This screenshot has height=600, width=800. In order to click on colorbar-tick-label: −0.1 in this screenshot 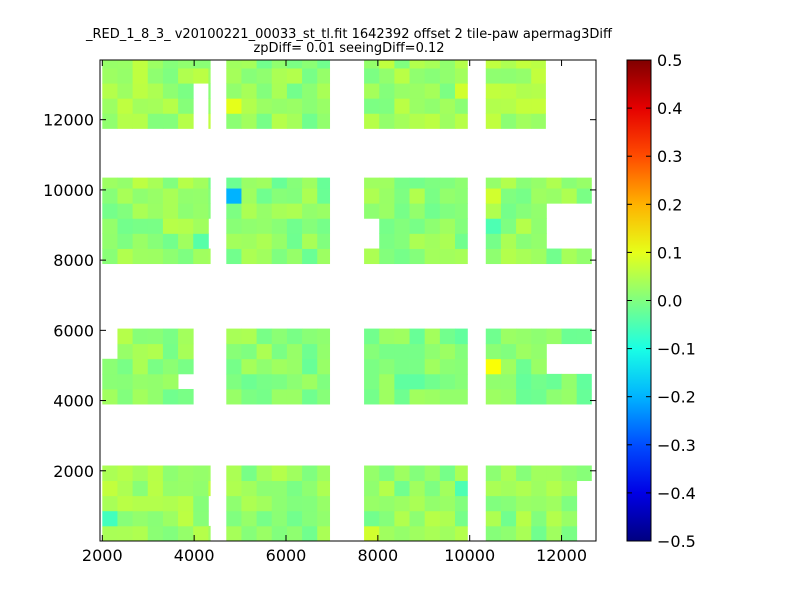, I will do `click(676, 349)`.